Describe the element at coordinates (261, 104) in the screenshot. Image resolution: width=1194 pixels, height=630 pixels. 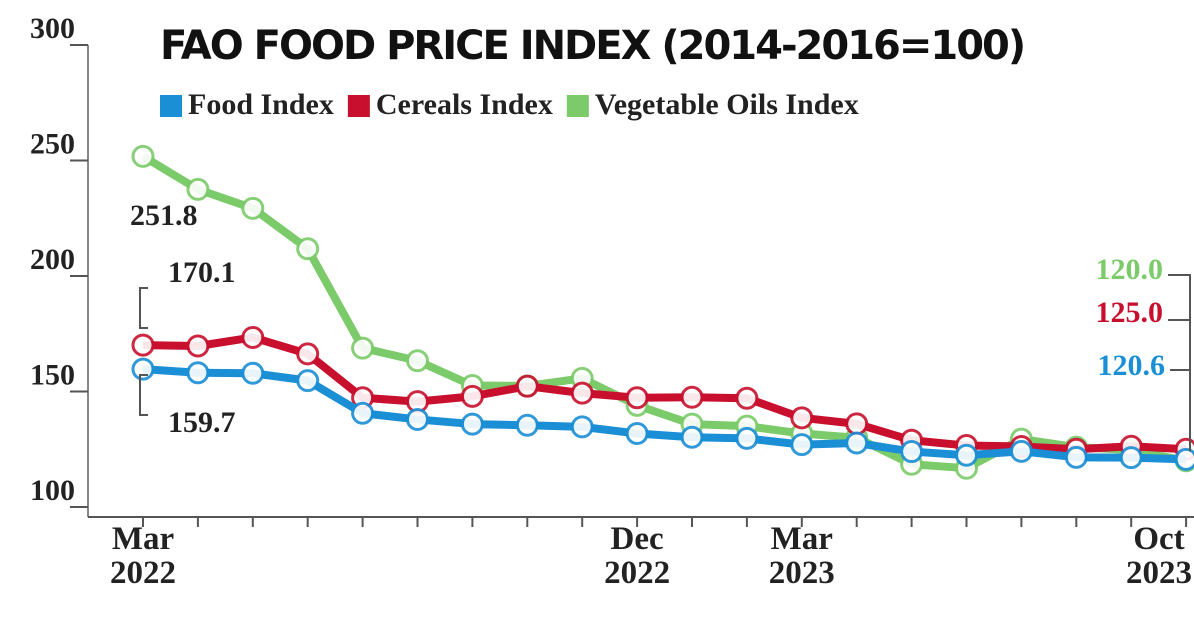
I see `legend-label: Food Index` at that location.